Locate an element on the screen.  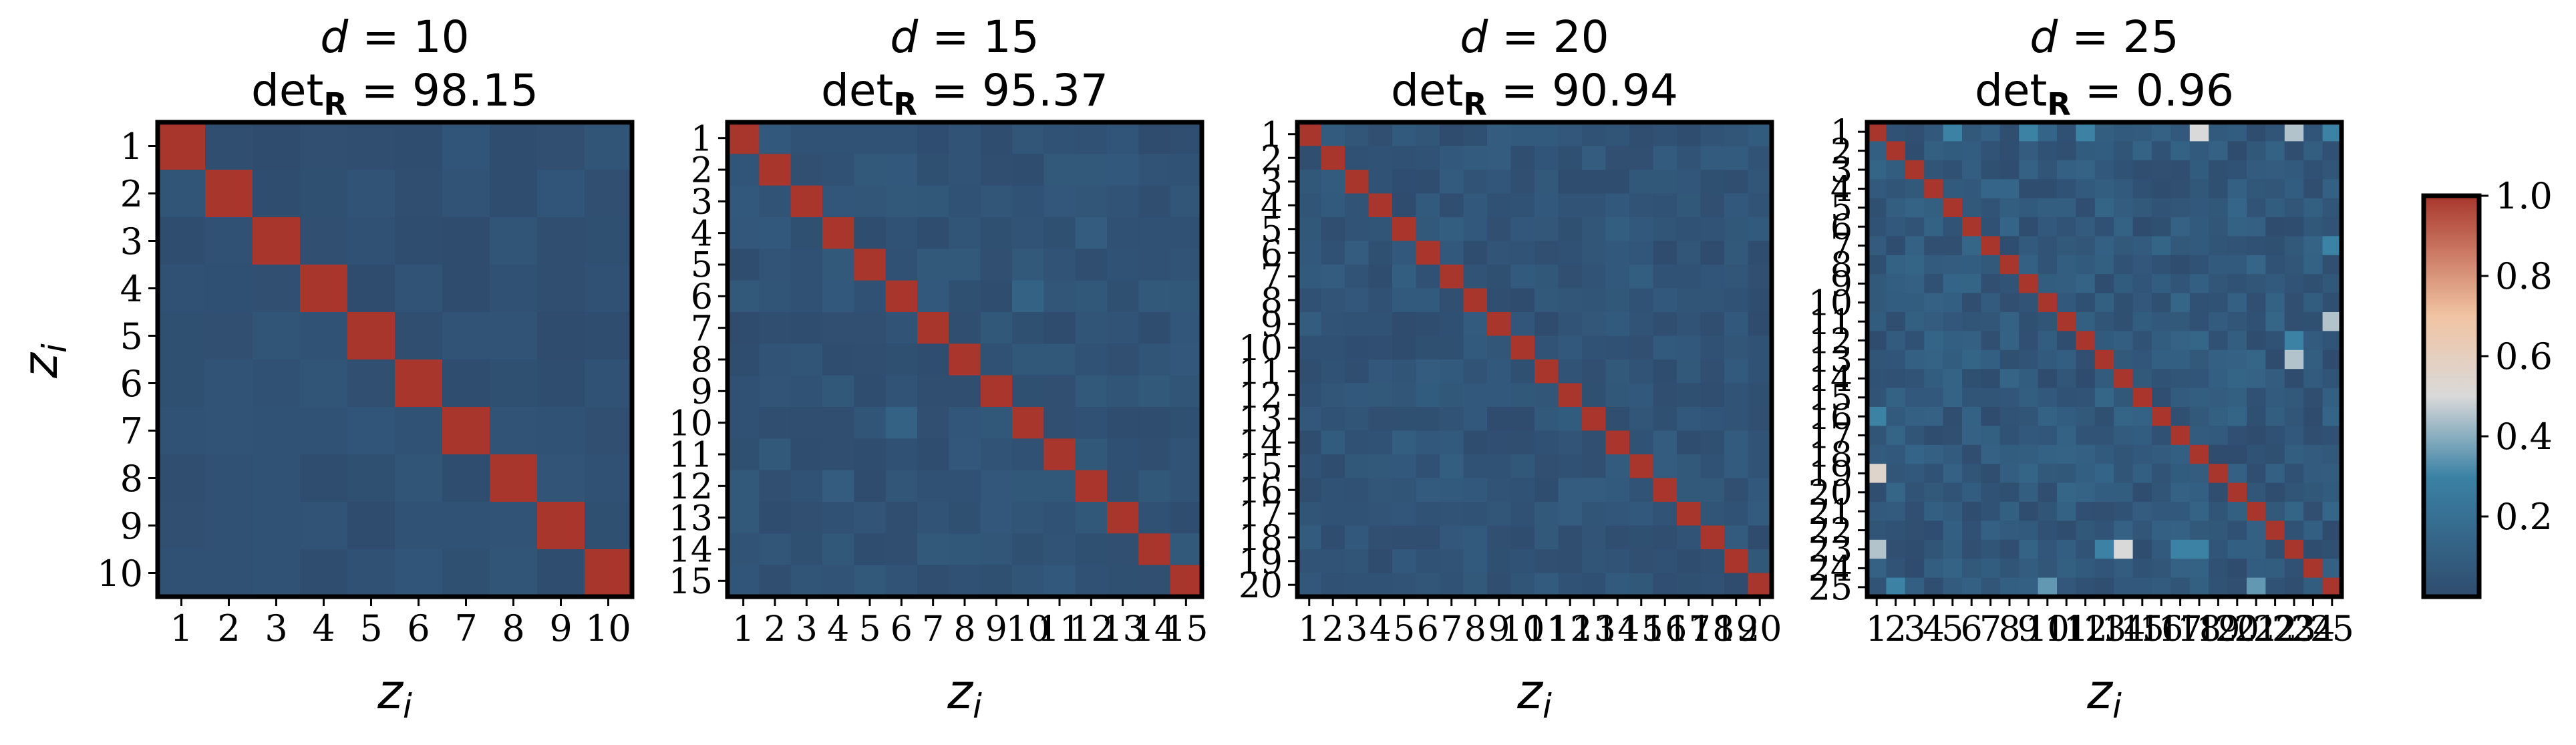
y-tick-label: 12 is located at coordinates (1830, 341).